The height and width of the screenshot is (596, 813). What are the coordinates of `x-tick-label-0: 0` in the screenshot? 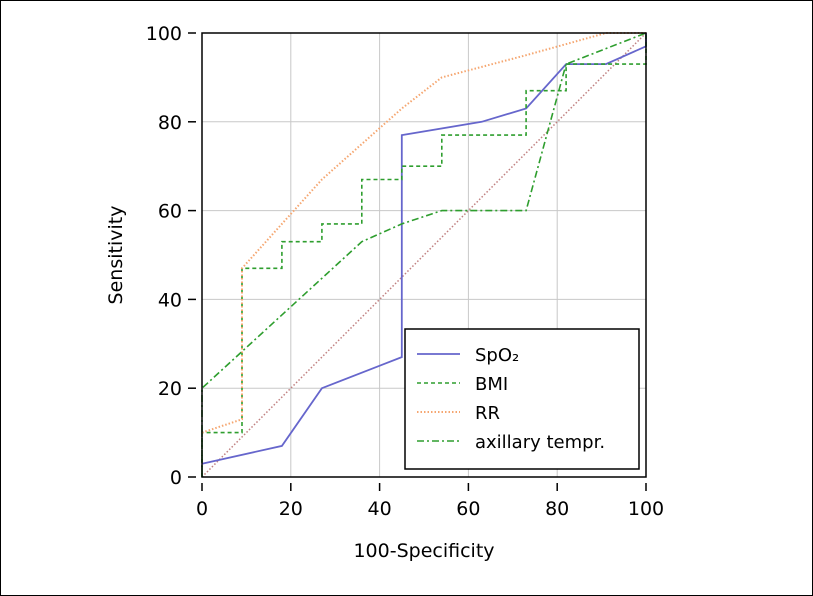 It's located at (202, 509).